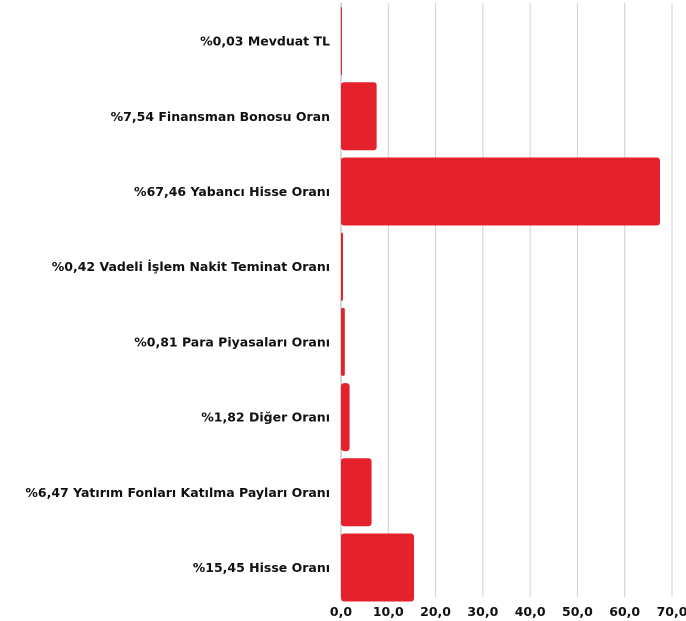 The image size is (686, 621). What do you see at coordinates (624, 611) in the screenshot?
I see `x-tick-label-6: 60,0` at bounding box center [624, 611].